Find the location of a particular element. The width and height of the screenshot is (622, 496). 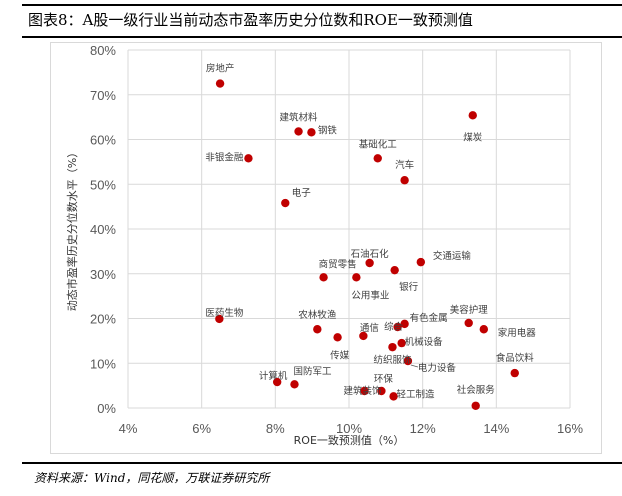

point-label: 建筑材料 is located at coordinates (299, 117).